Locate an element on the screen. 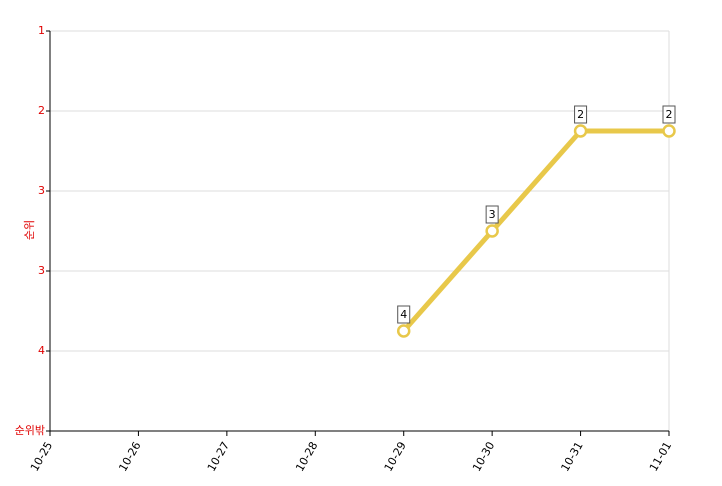  data-label: 3 is located at coordinates (492, 214).